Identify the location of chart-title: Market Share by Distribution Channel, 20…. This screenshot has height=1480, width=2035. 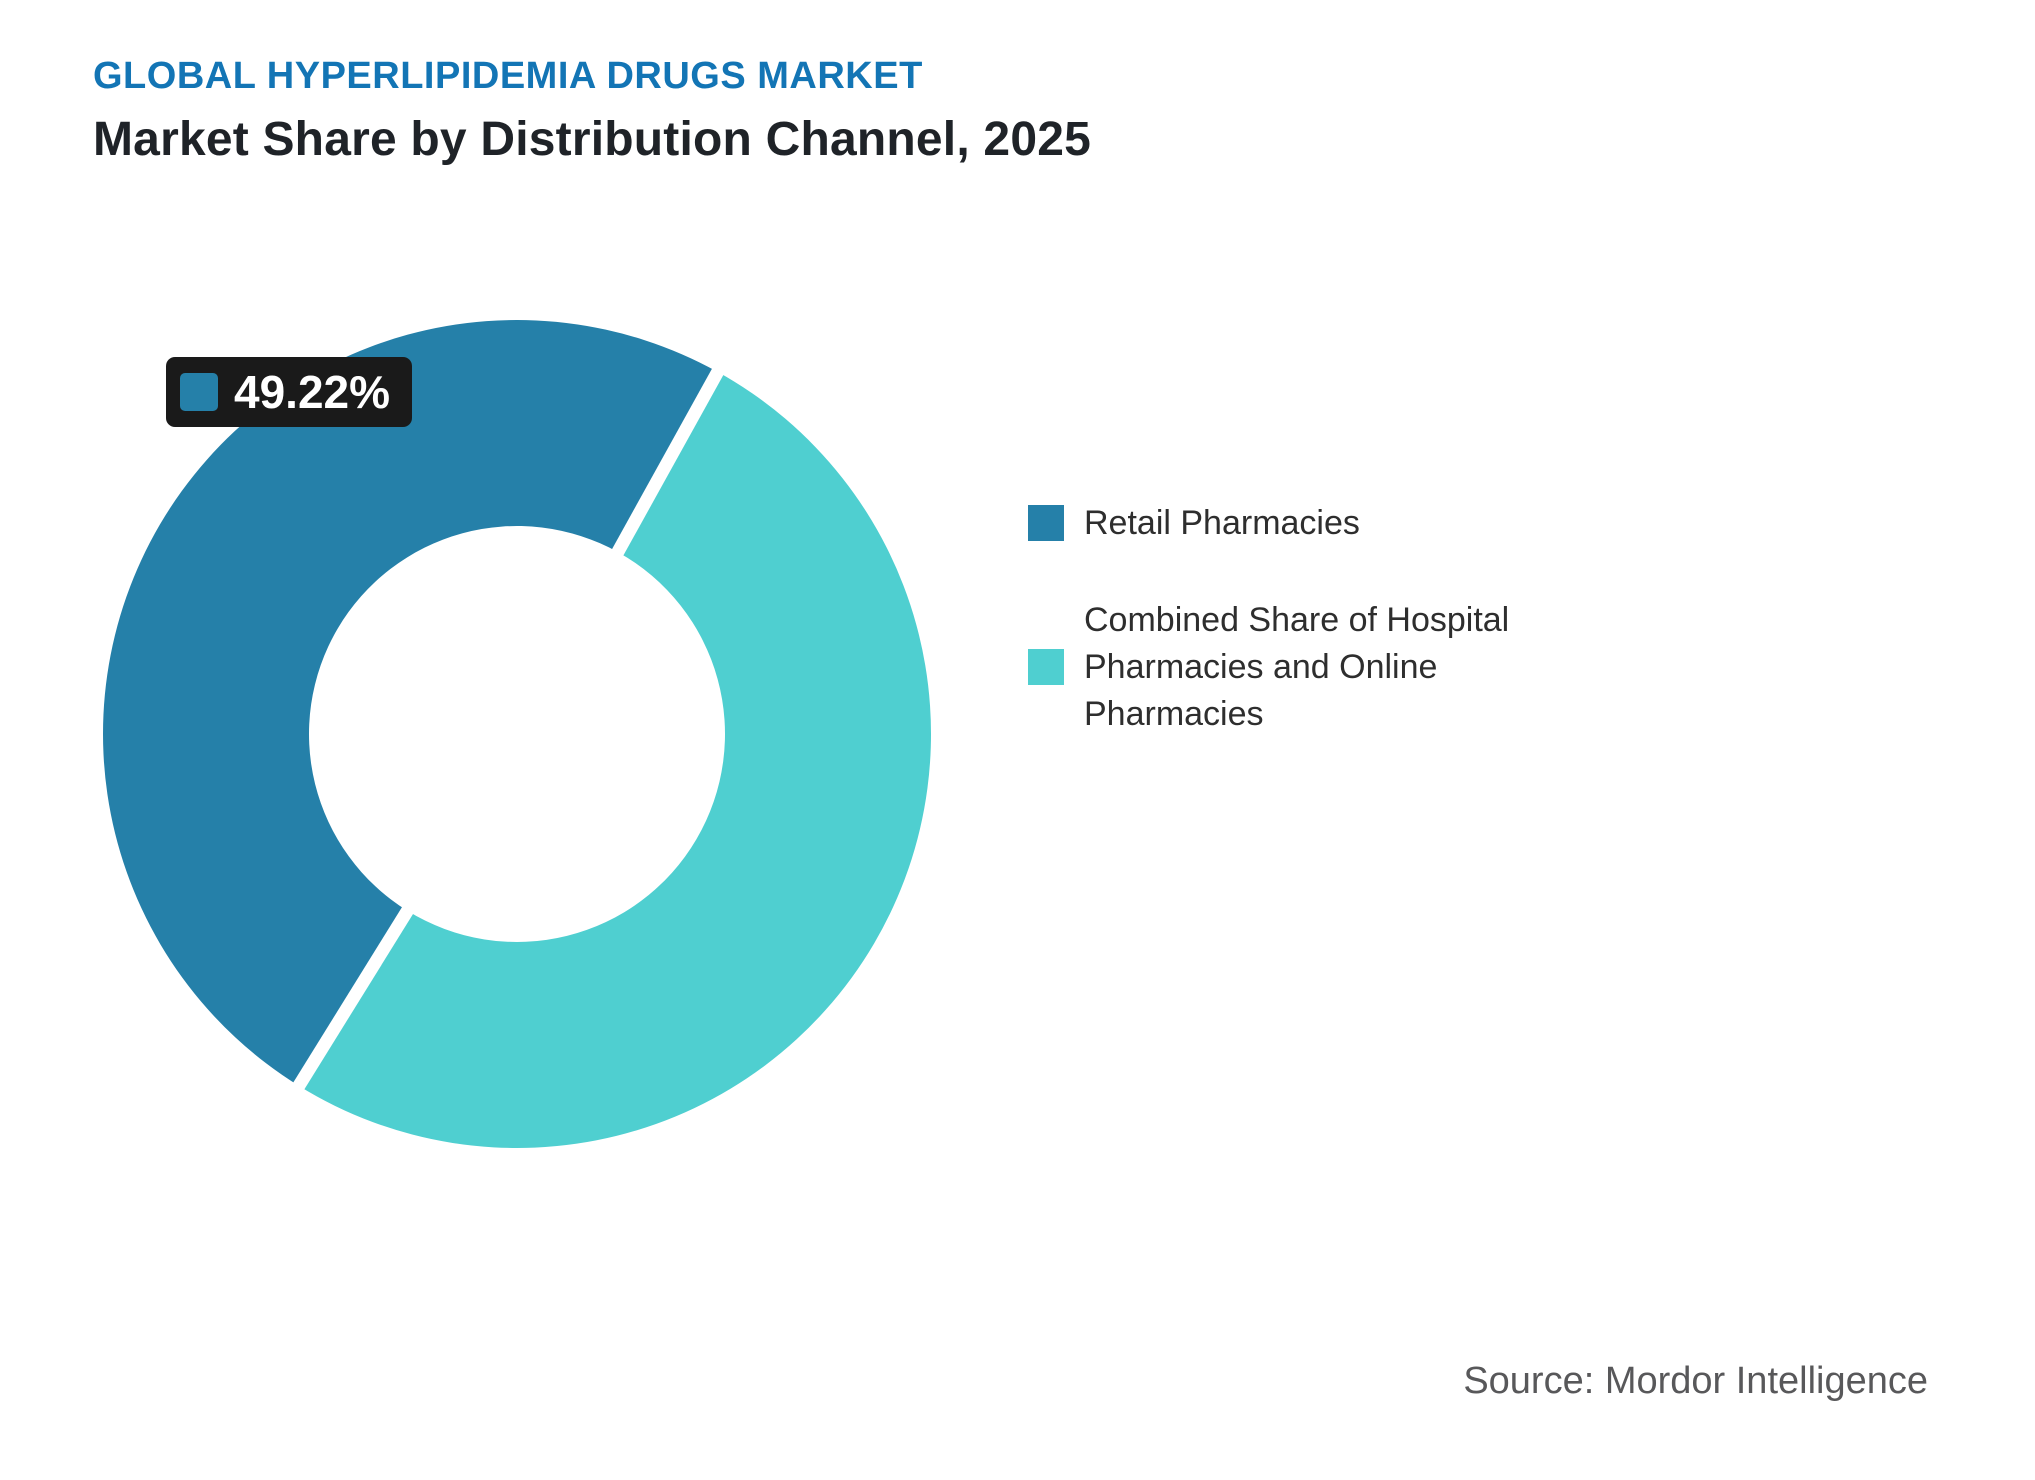
(592, 139).